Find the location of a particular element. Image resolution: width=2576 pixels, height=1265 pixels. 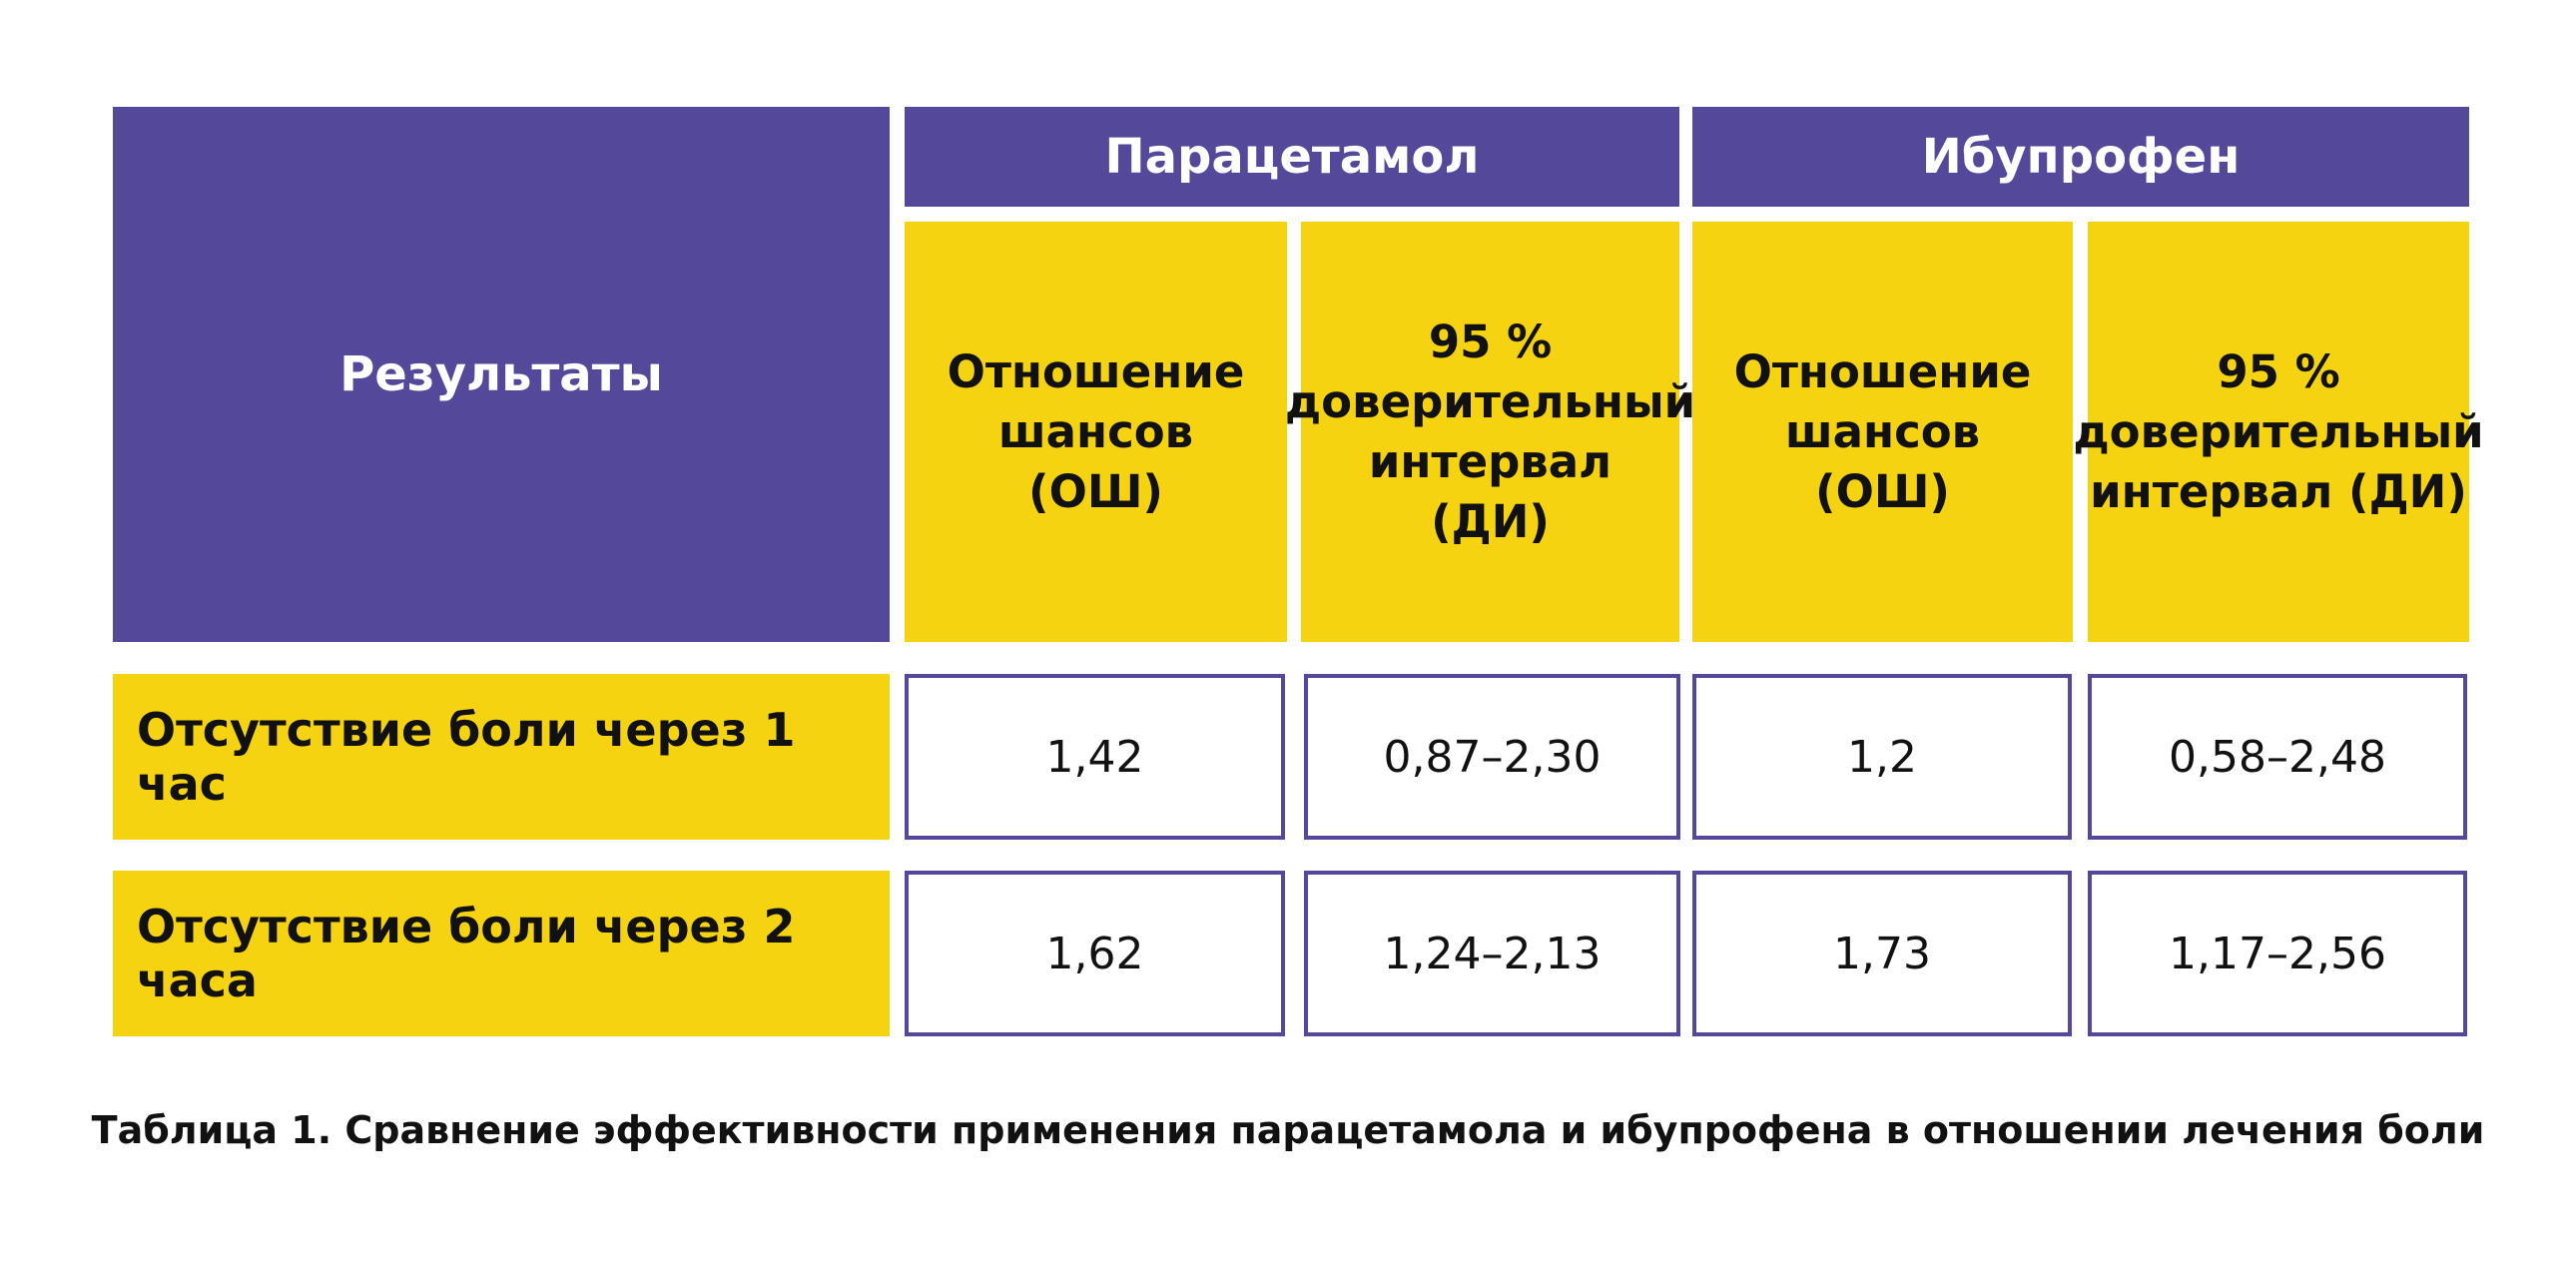

subheader-paracetamol-or: Отношение шансов (ОШ) is located at coordinates (1096, 432).